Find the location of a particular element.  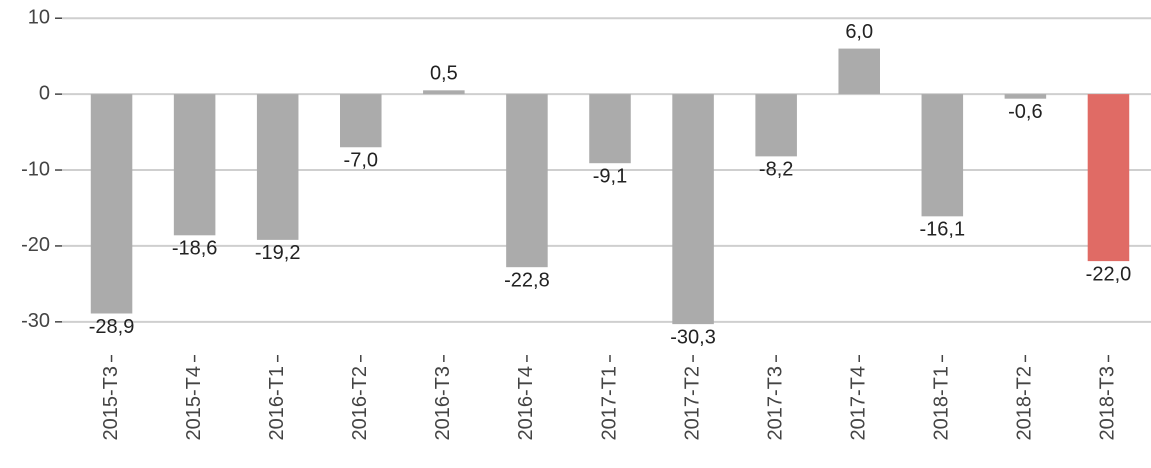

x-tick-label: 2016-T2 is located at coordinates (360, 403).